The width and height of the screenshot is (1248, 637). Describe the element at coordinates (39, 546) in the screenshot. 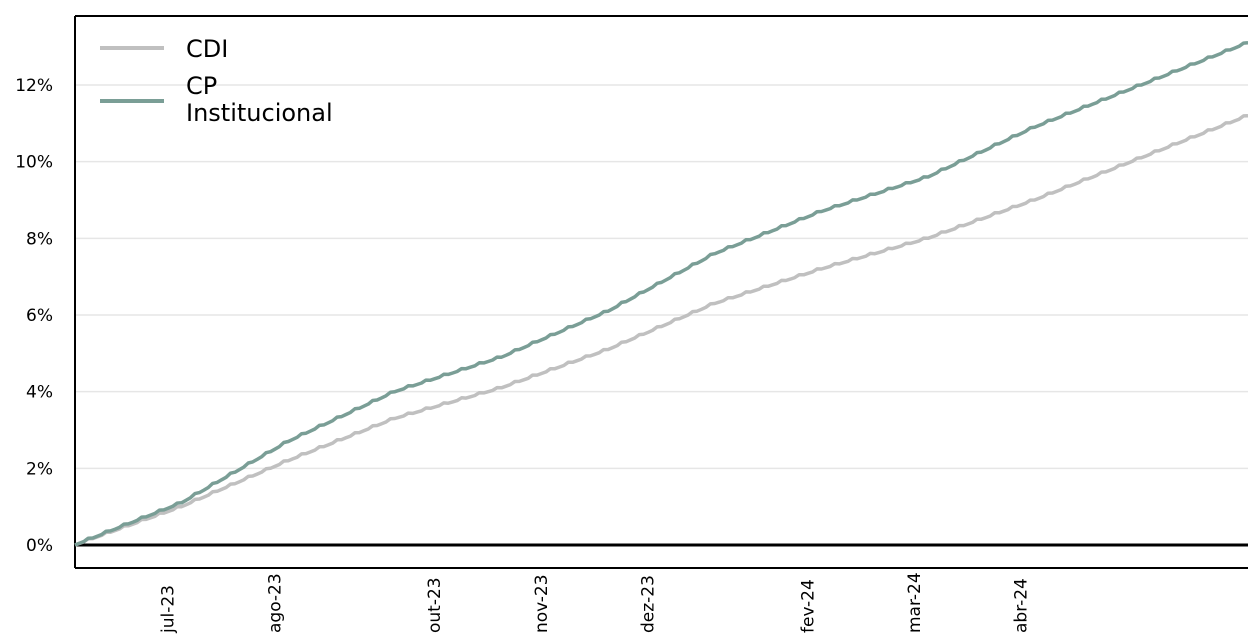

I see `y-tick-label: 0%` at that location.